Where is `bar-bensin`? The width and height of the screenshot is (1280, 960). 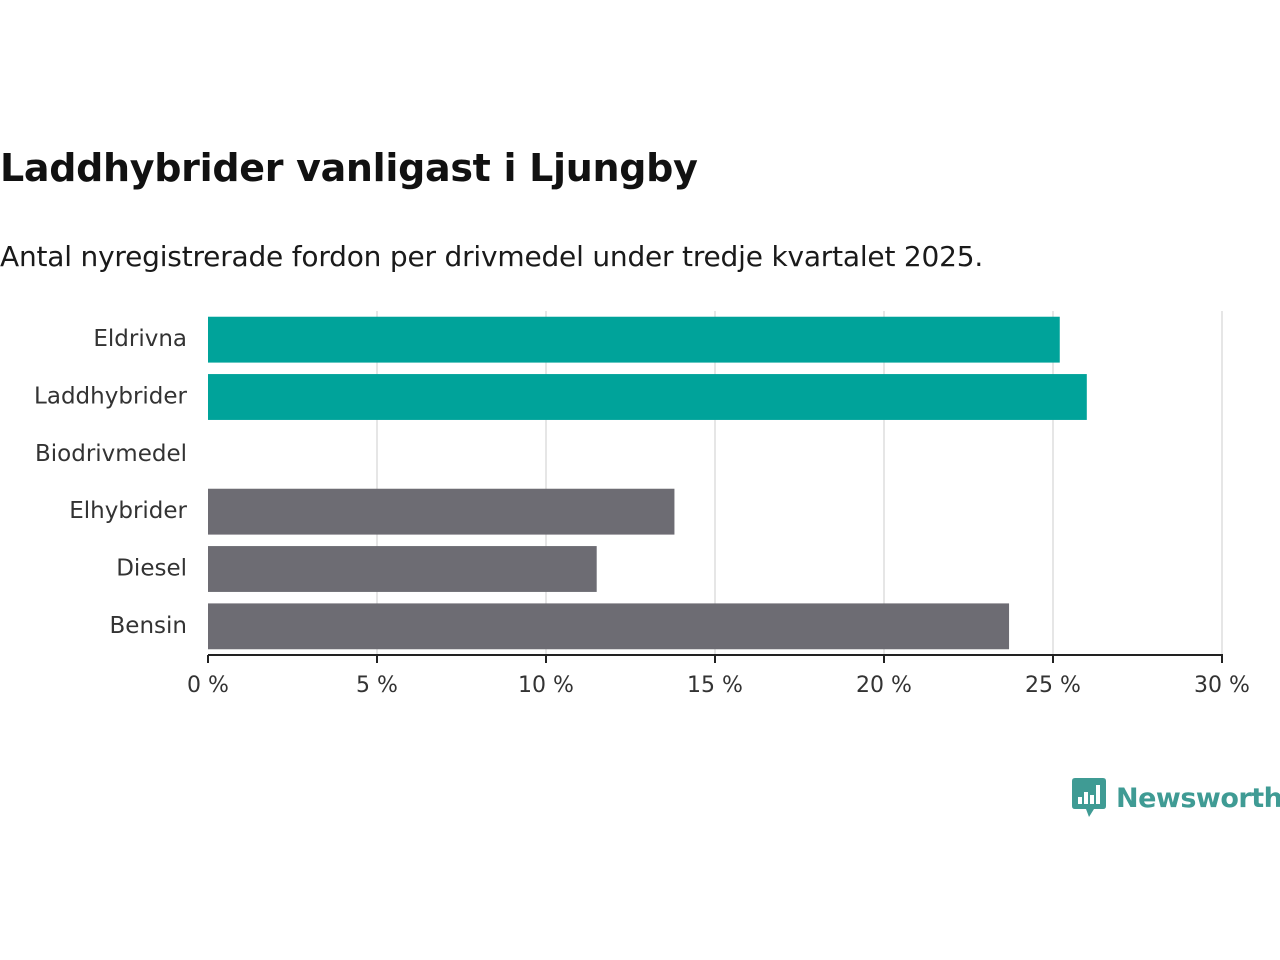 bar-bensin is located at coordinates (609, 626).